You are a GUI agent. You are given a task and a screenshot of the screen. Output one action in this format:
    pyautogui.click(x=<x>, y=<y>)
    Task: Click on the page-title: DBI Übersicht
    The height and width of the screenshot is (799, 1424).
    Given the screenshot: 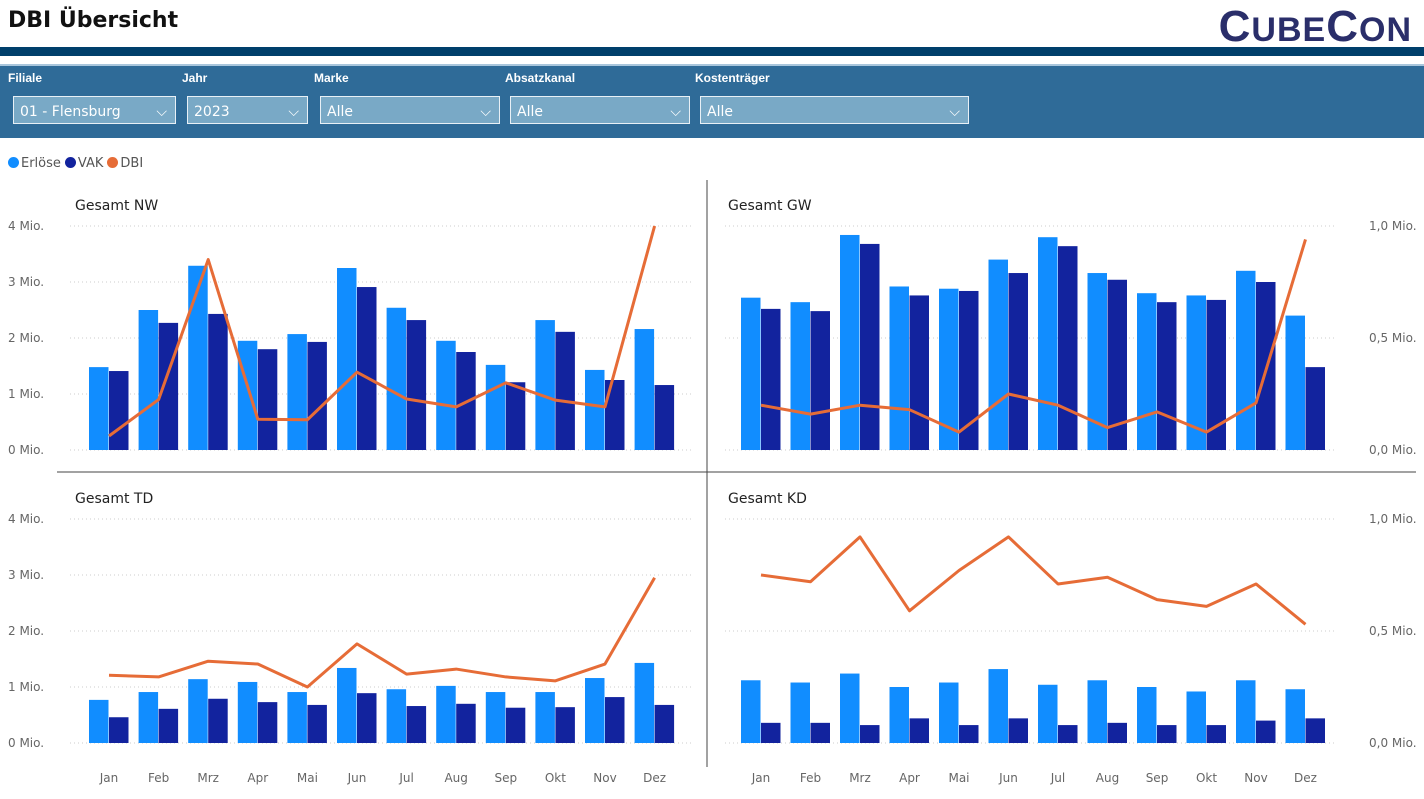 What is the action you would take?
    pyautogui.click(x=93, y=20)
    